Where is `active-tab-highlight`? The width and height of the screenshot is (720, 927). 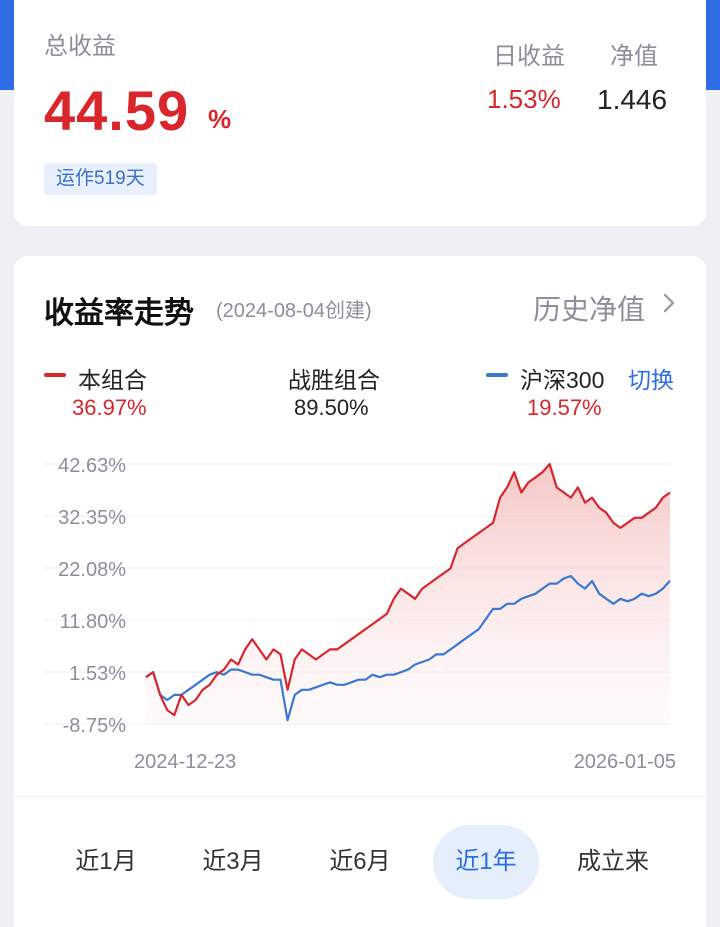 active-tab-highlight is located at coordinates (486, 862).